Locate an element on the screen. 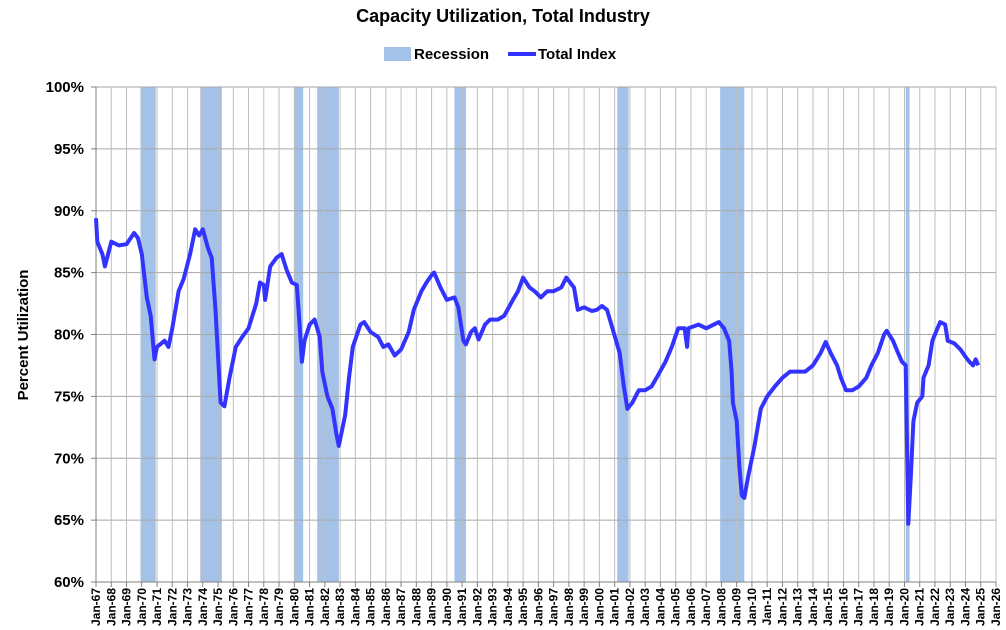 The image size is (1006, 630). y-tick-label: 75% is located at coordinates (69, 396).